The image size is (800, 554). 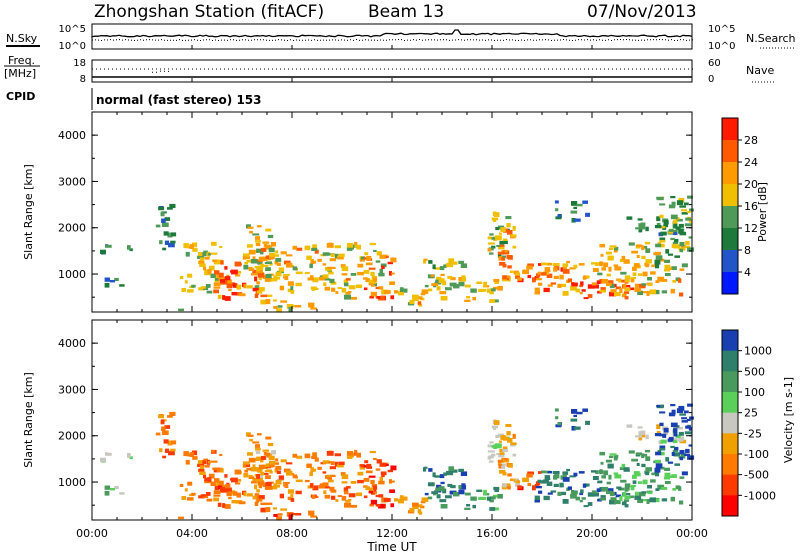 What do you see at coordinates (72, 228) in the screenshot?
I see `y-tick-label: 2000` at bounding box center [72, 228].